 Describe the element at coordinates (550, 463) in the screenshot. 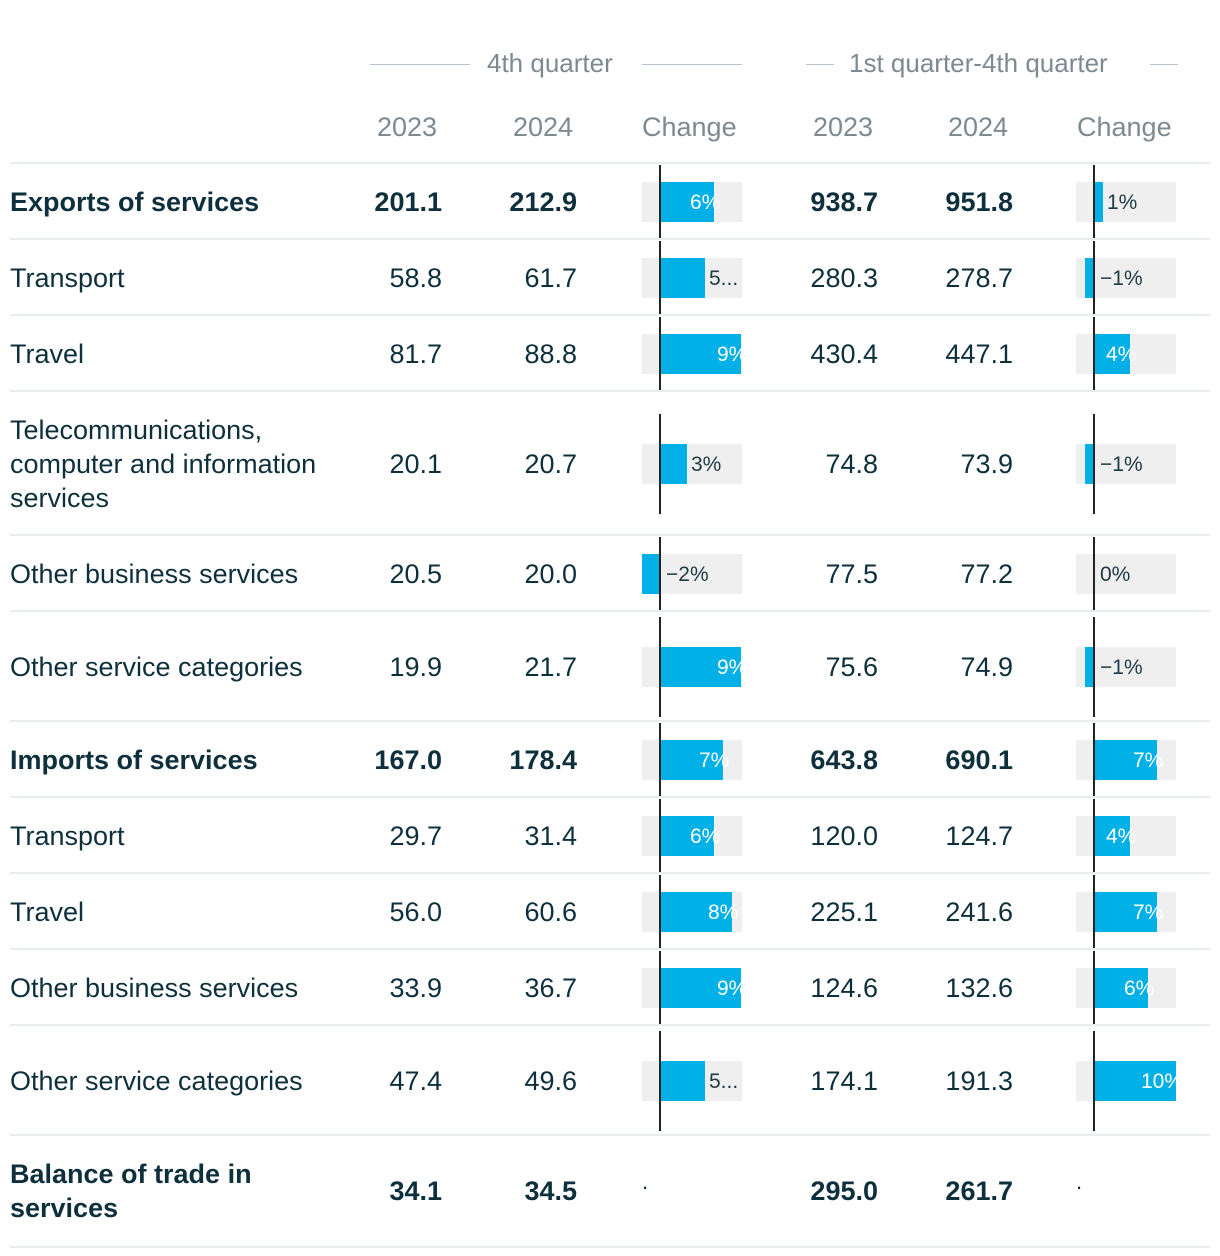

I see `q4-2024-value: 20.7` at that location.